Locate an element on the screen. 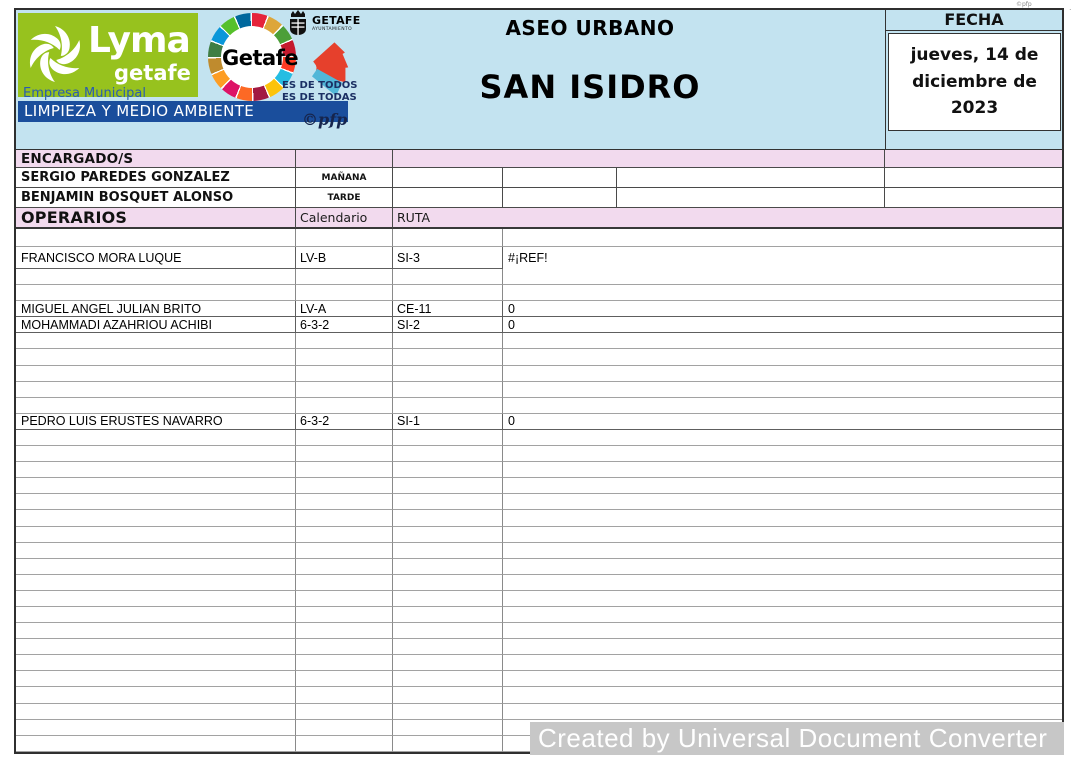 This screenshot has width=1080, height=764. page-title: SAN ISIDRO is located at coordinates (590, 87).